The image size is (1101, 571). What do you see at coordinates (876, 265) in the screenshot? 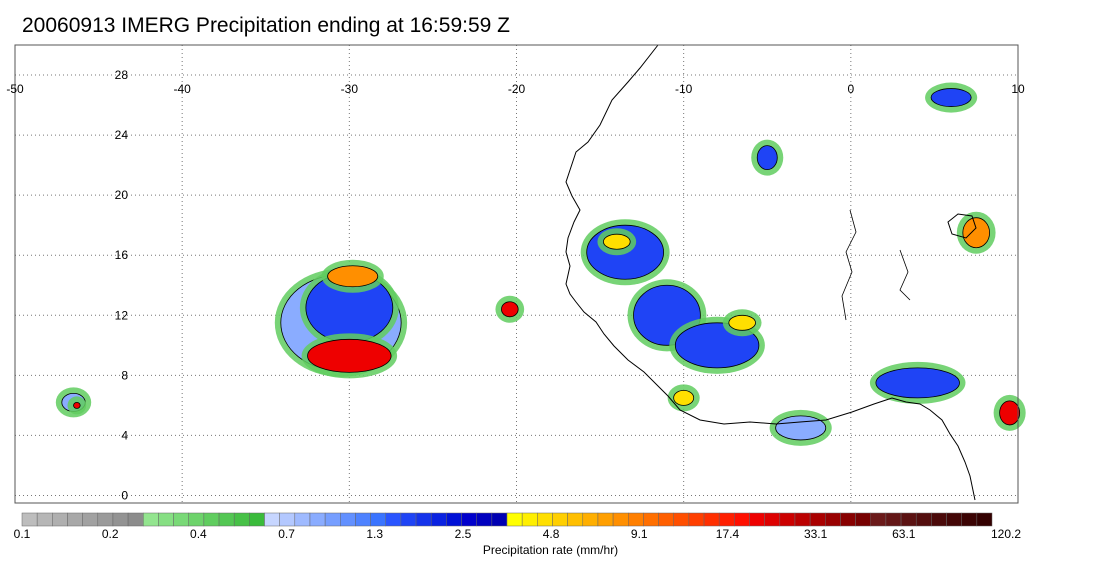
I see `river-outline` at bounding box center [876, 265].